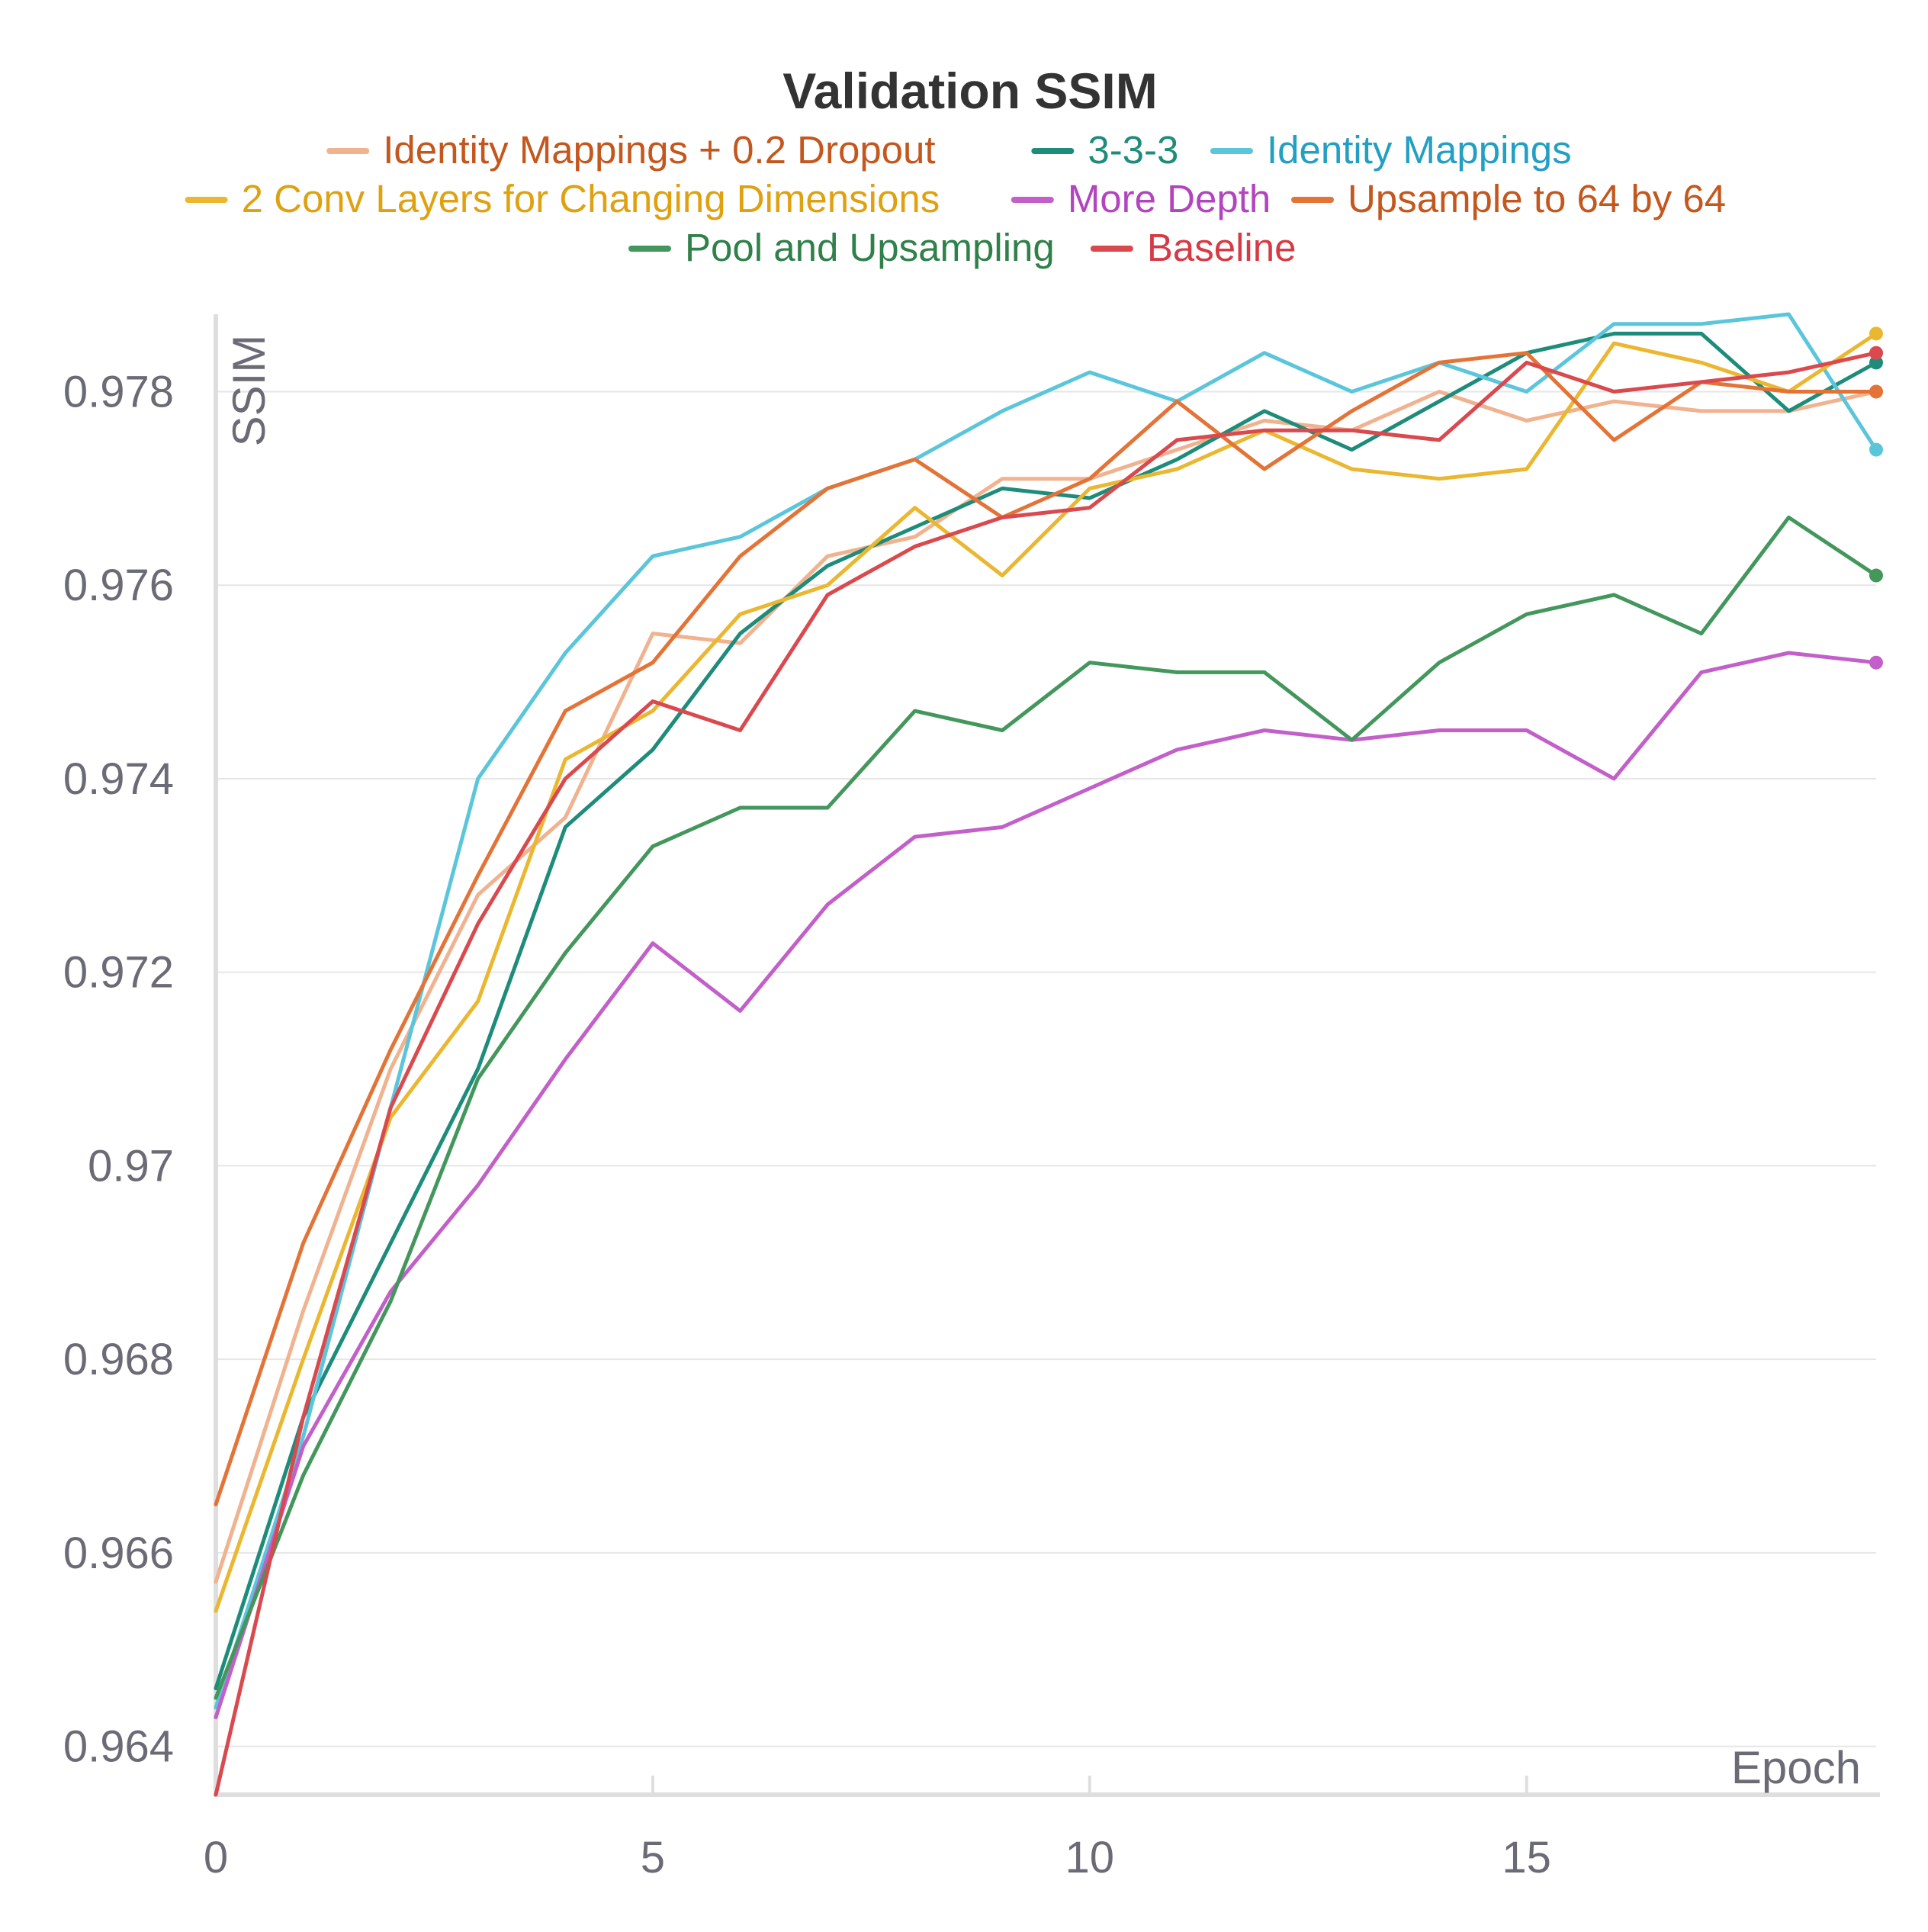  Describe the element at coordinates (118, 973) in the screenshot. I see `y-tick-label: 0.972` at that location.